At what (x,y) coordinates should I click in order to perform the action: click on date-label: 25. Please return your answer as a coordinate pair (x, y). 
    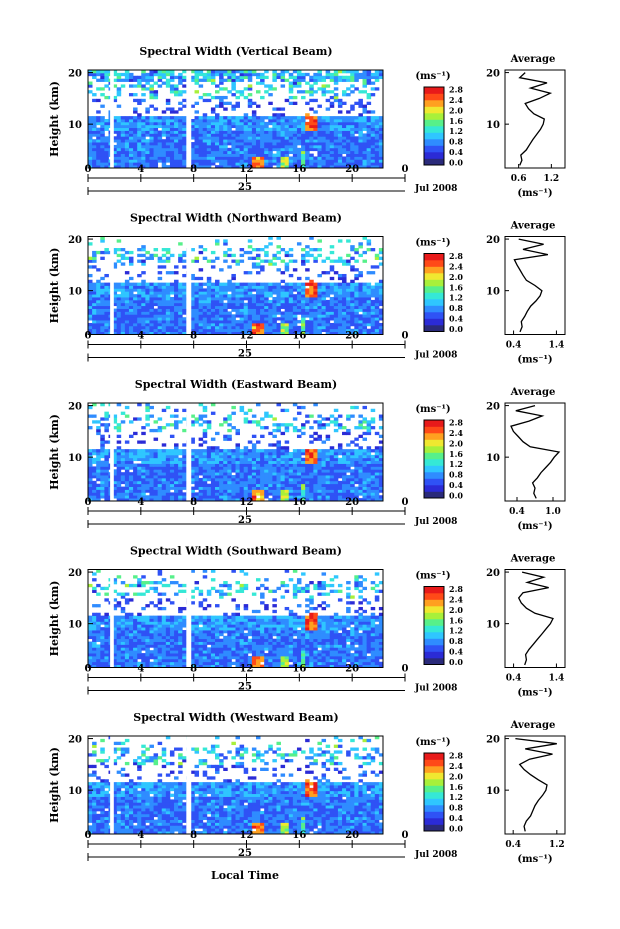
    Looking at the image, I should click on (245, 853).